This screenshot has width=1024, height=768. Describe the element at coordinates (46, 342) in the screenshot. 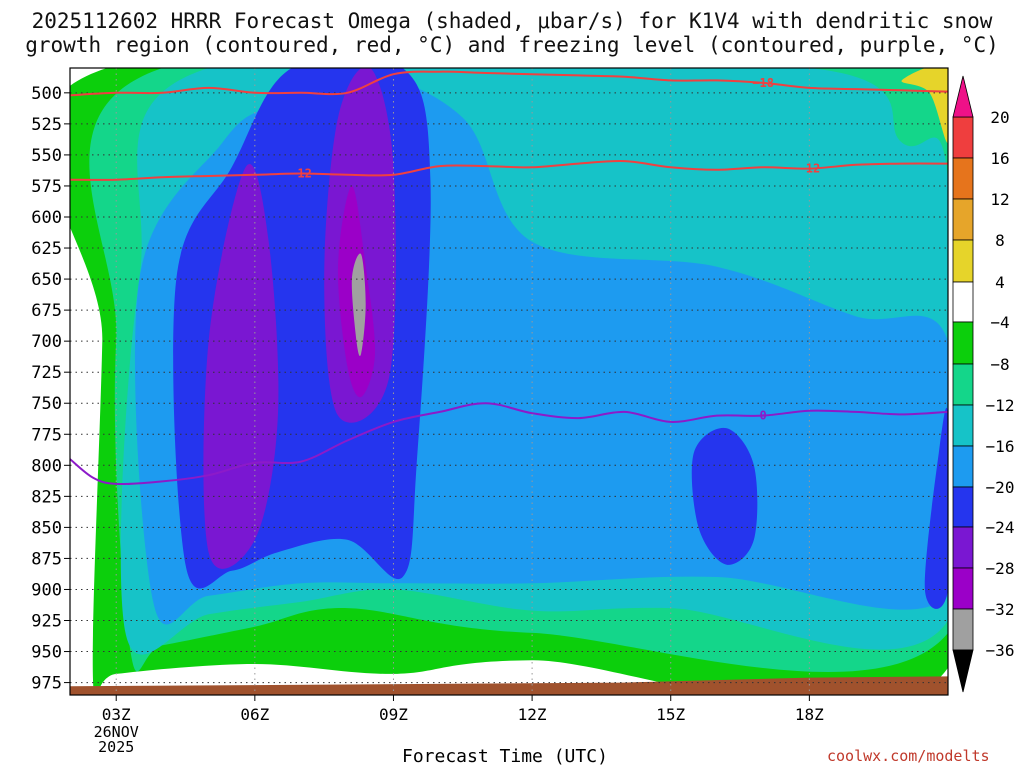

I see `y-tick-label: 700` at that location.